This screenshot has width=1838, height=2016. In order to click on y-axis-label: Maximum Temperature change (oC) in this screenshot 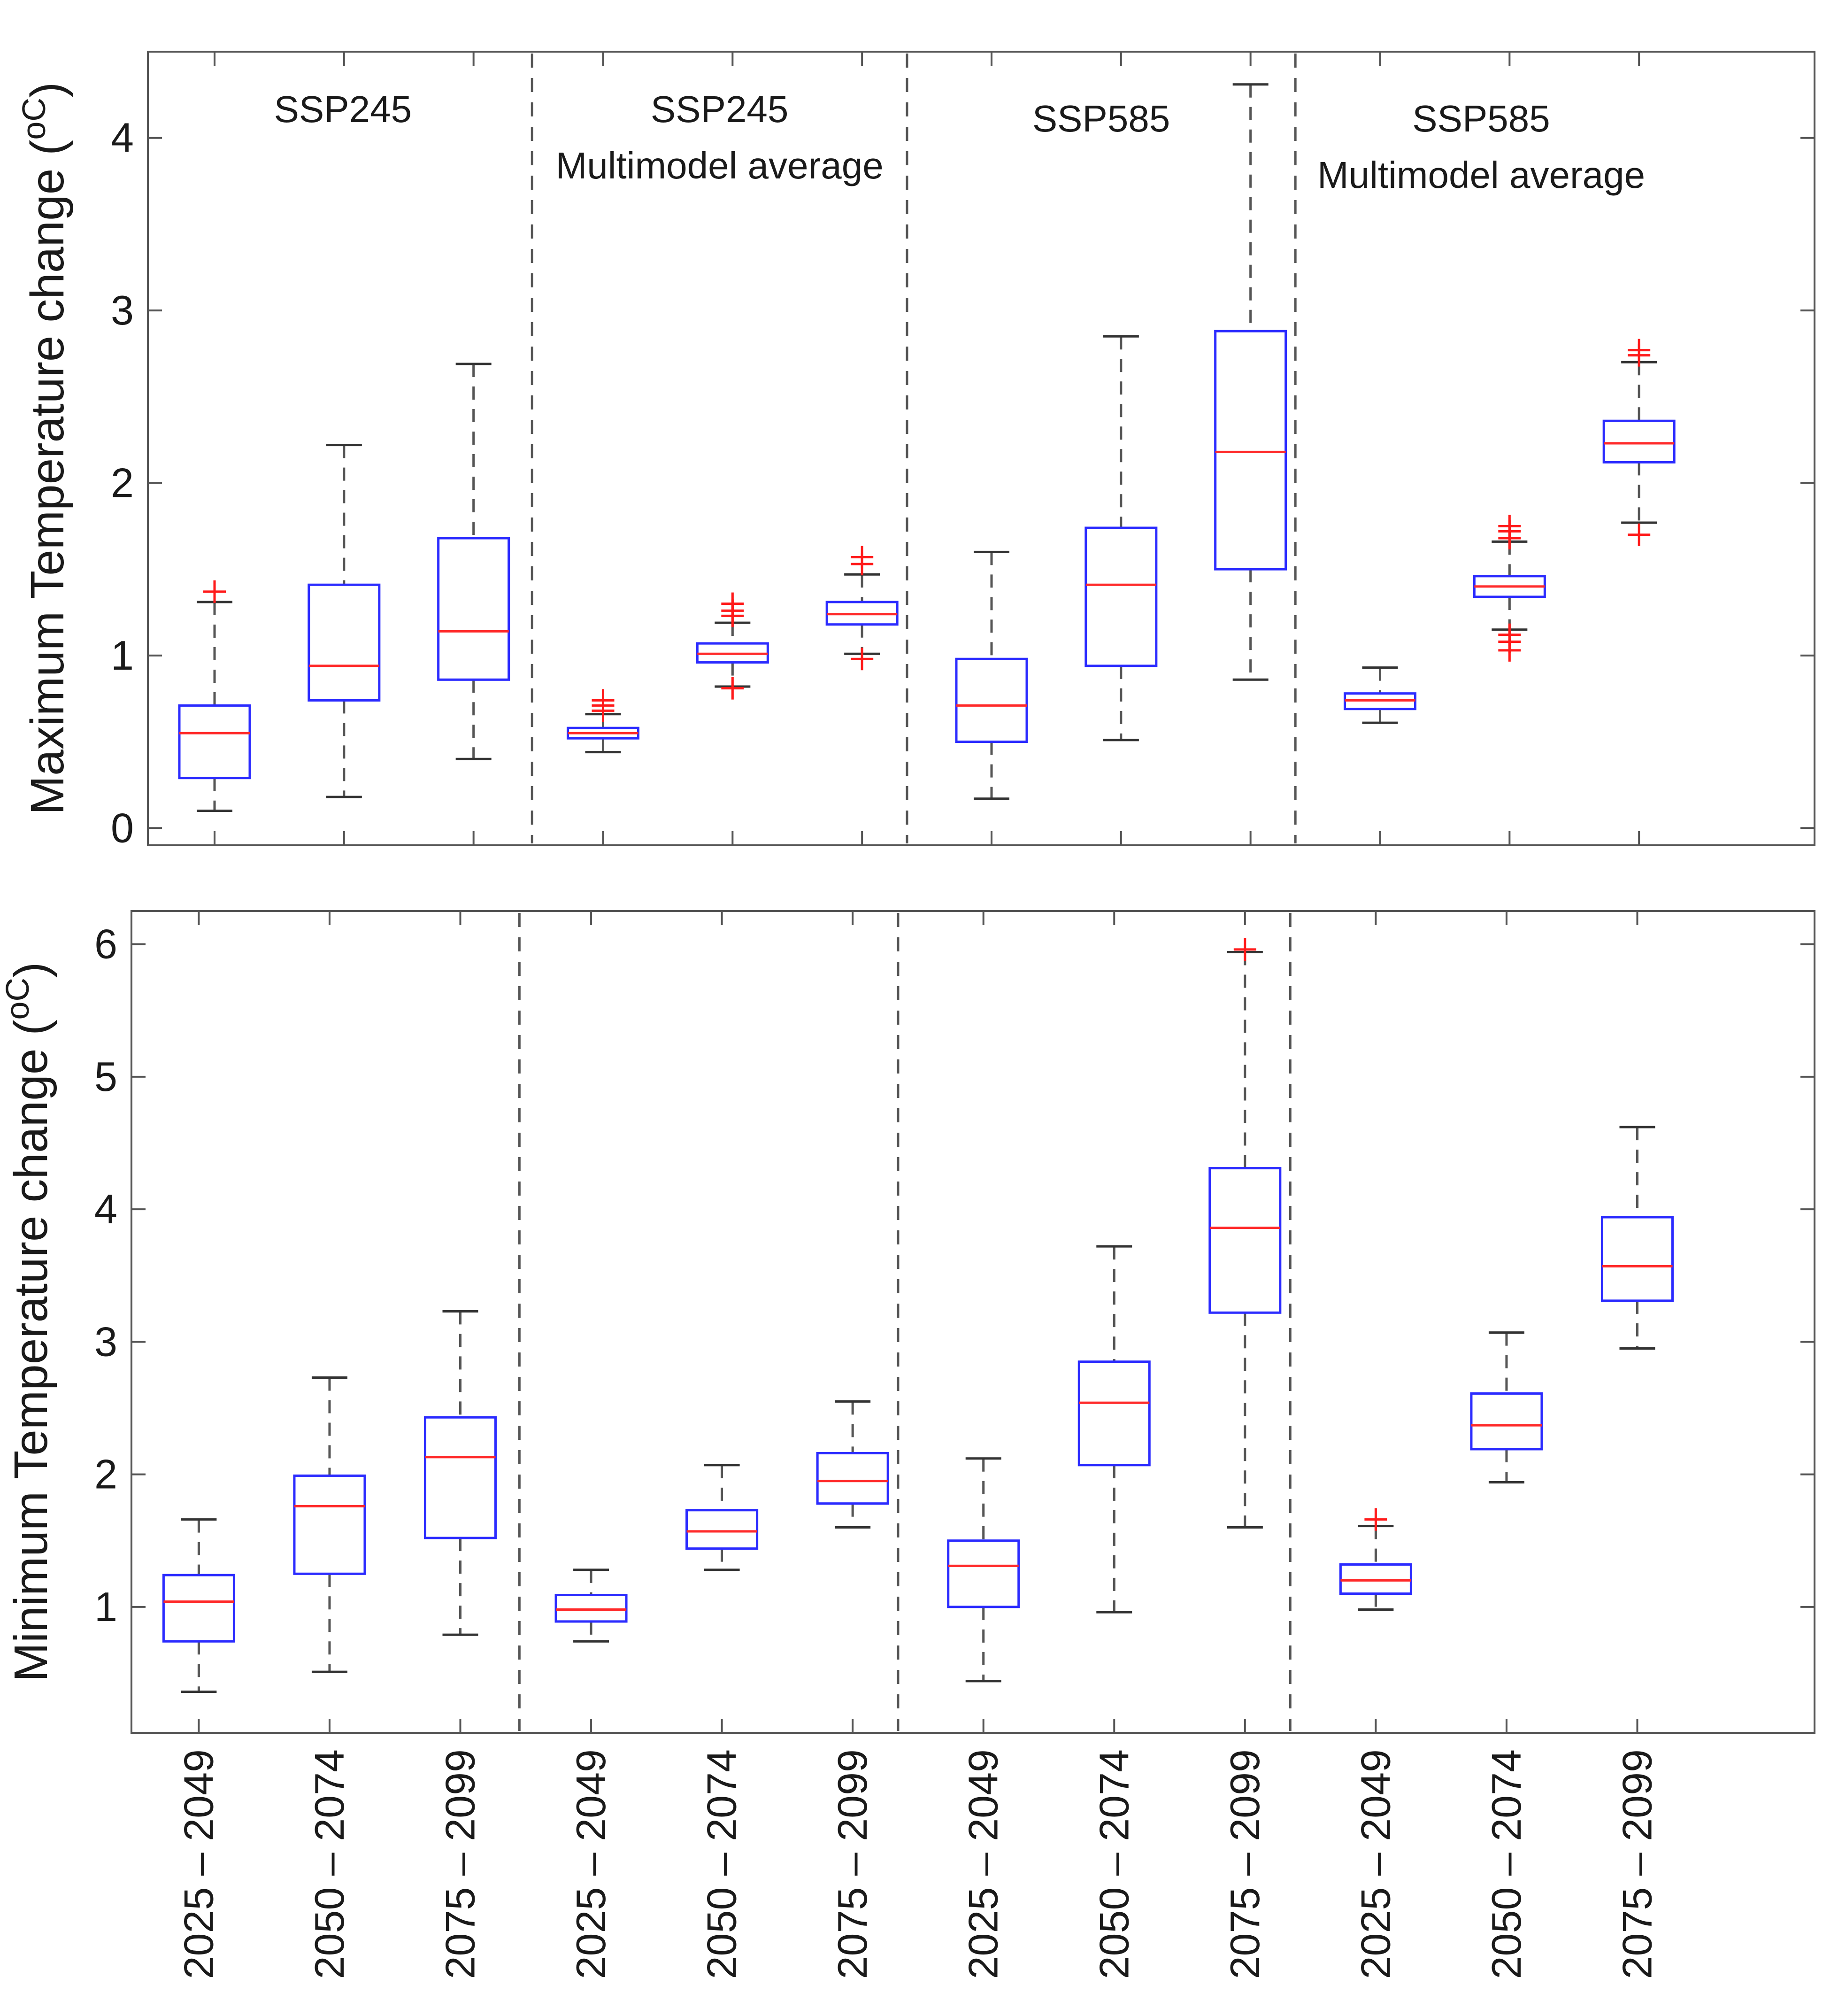, I will do `click(44, 448)`.